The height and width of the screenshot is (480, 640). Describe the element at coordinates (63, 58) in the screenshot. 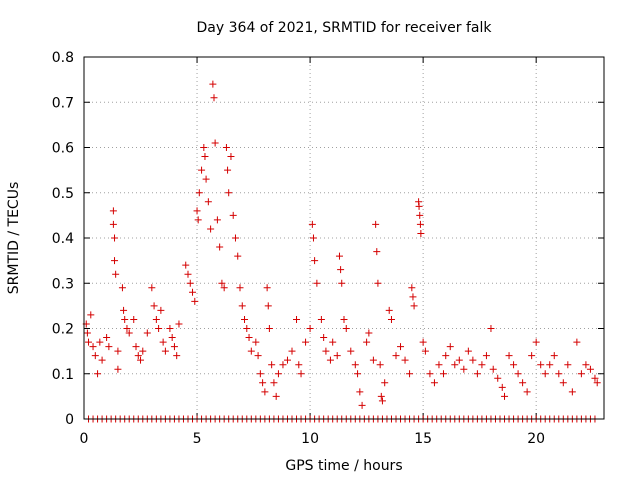

I see `y-tick-label: 0.8` at that location.